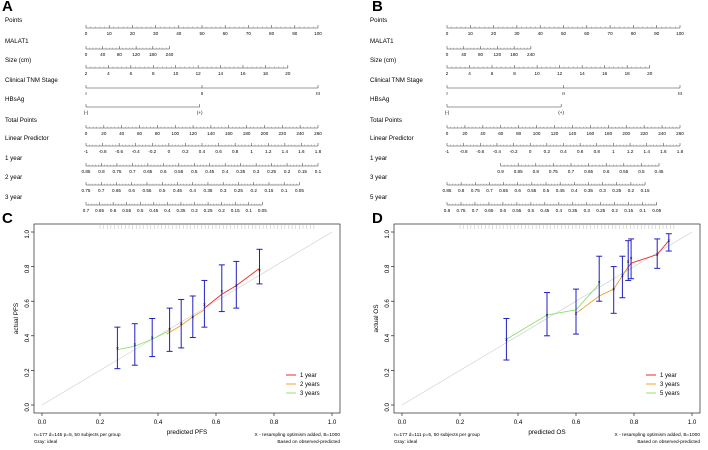 Image resolution: width=708 pixels, height=450 pixels. I want to click on plot-d-x-tick-label: 0.0, so click(402, 422).